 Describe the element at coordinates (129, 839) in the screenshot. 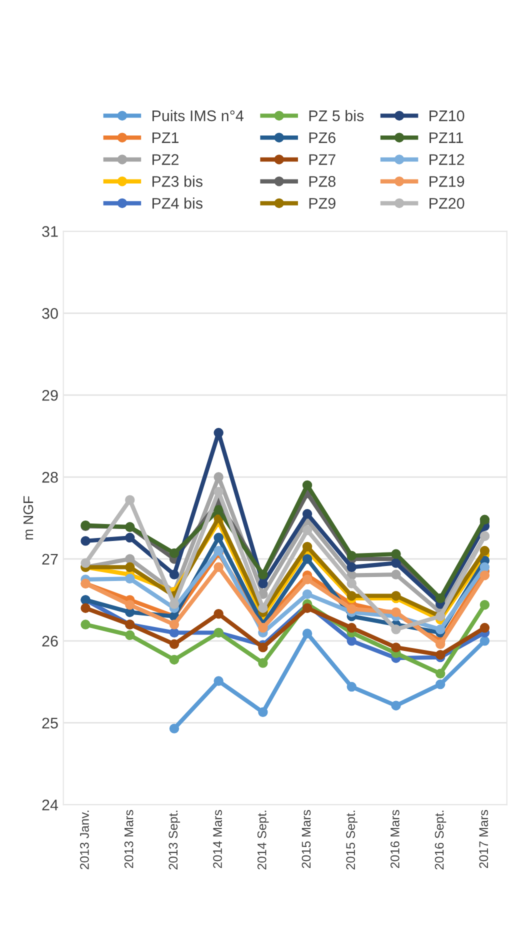

I see `x-tick-label: 2013 Mars` at that location.